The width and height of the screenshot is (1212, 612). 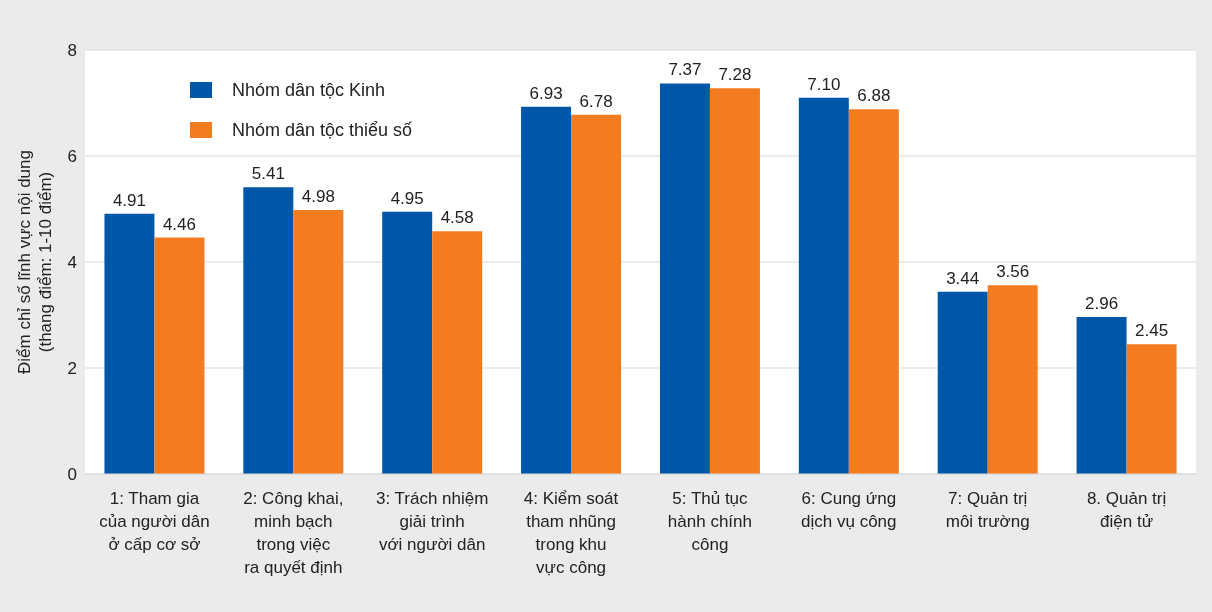 What do you see at coordinates (407, 198) in the screenshot?
I see `data-label: 4.95` at bounding box center [407, 198].